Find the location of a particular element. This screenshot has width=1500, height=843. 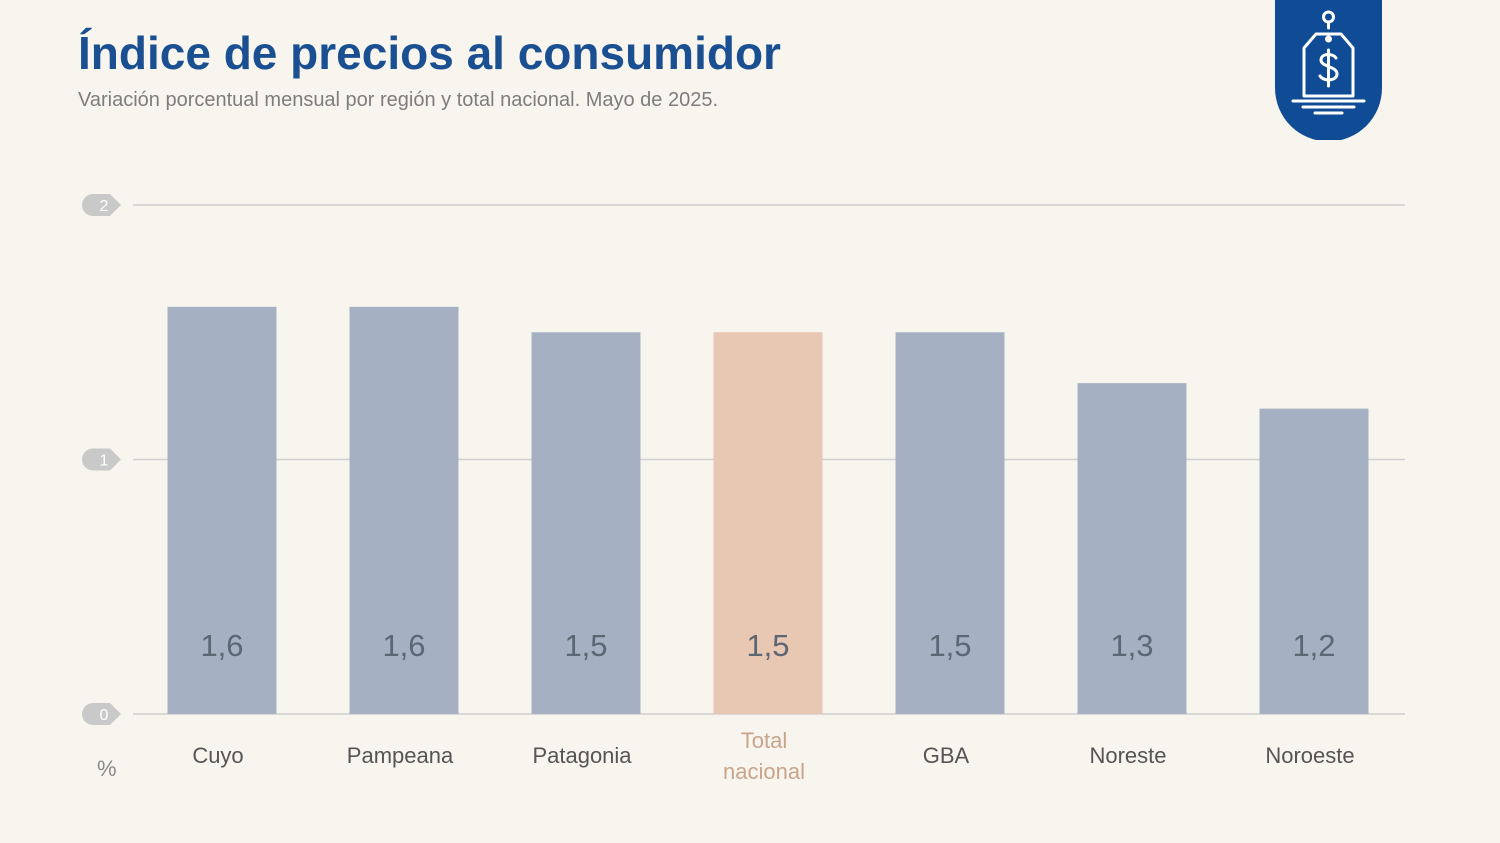

data-label-1: 1,6 is located at coordinates (403, 645).